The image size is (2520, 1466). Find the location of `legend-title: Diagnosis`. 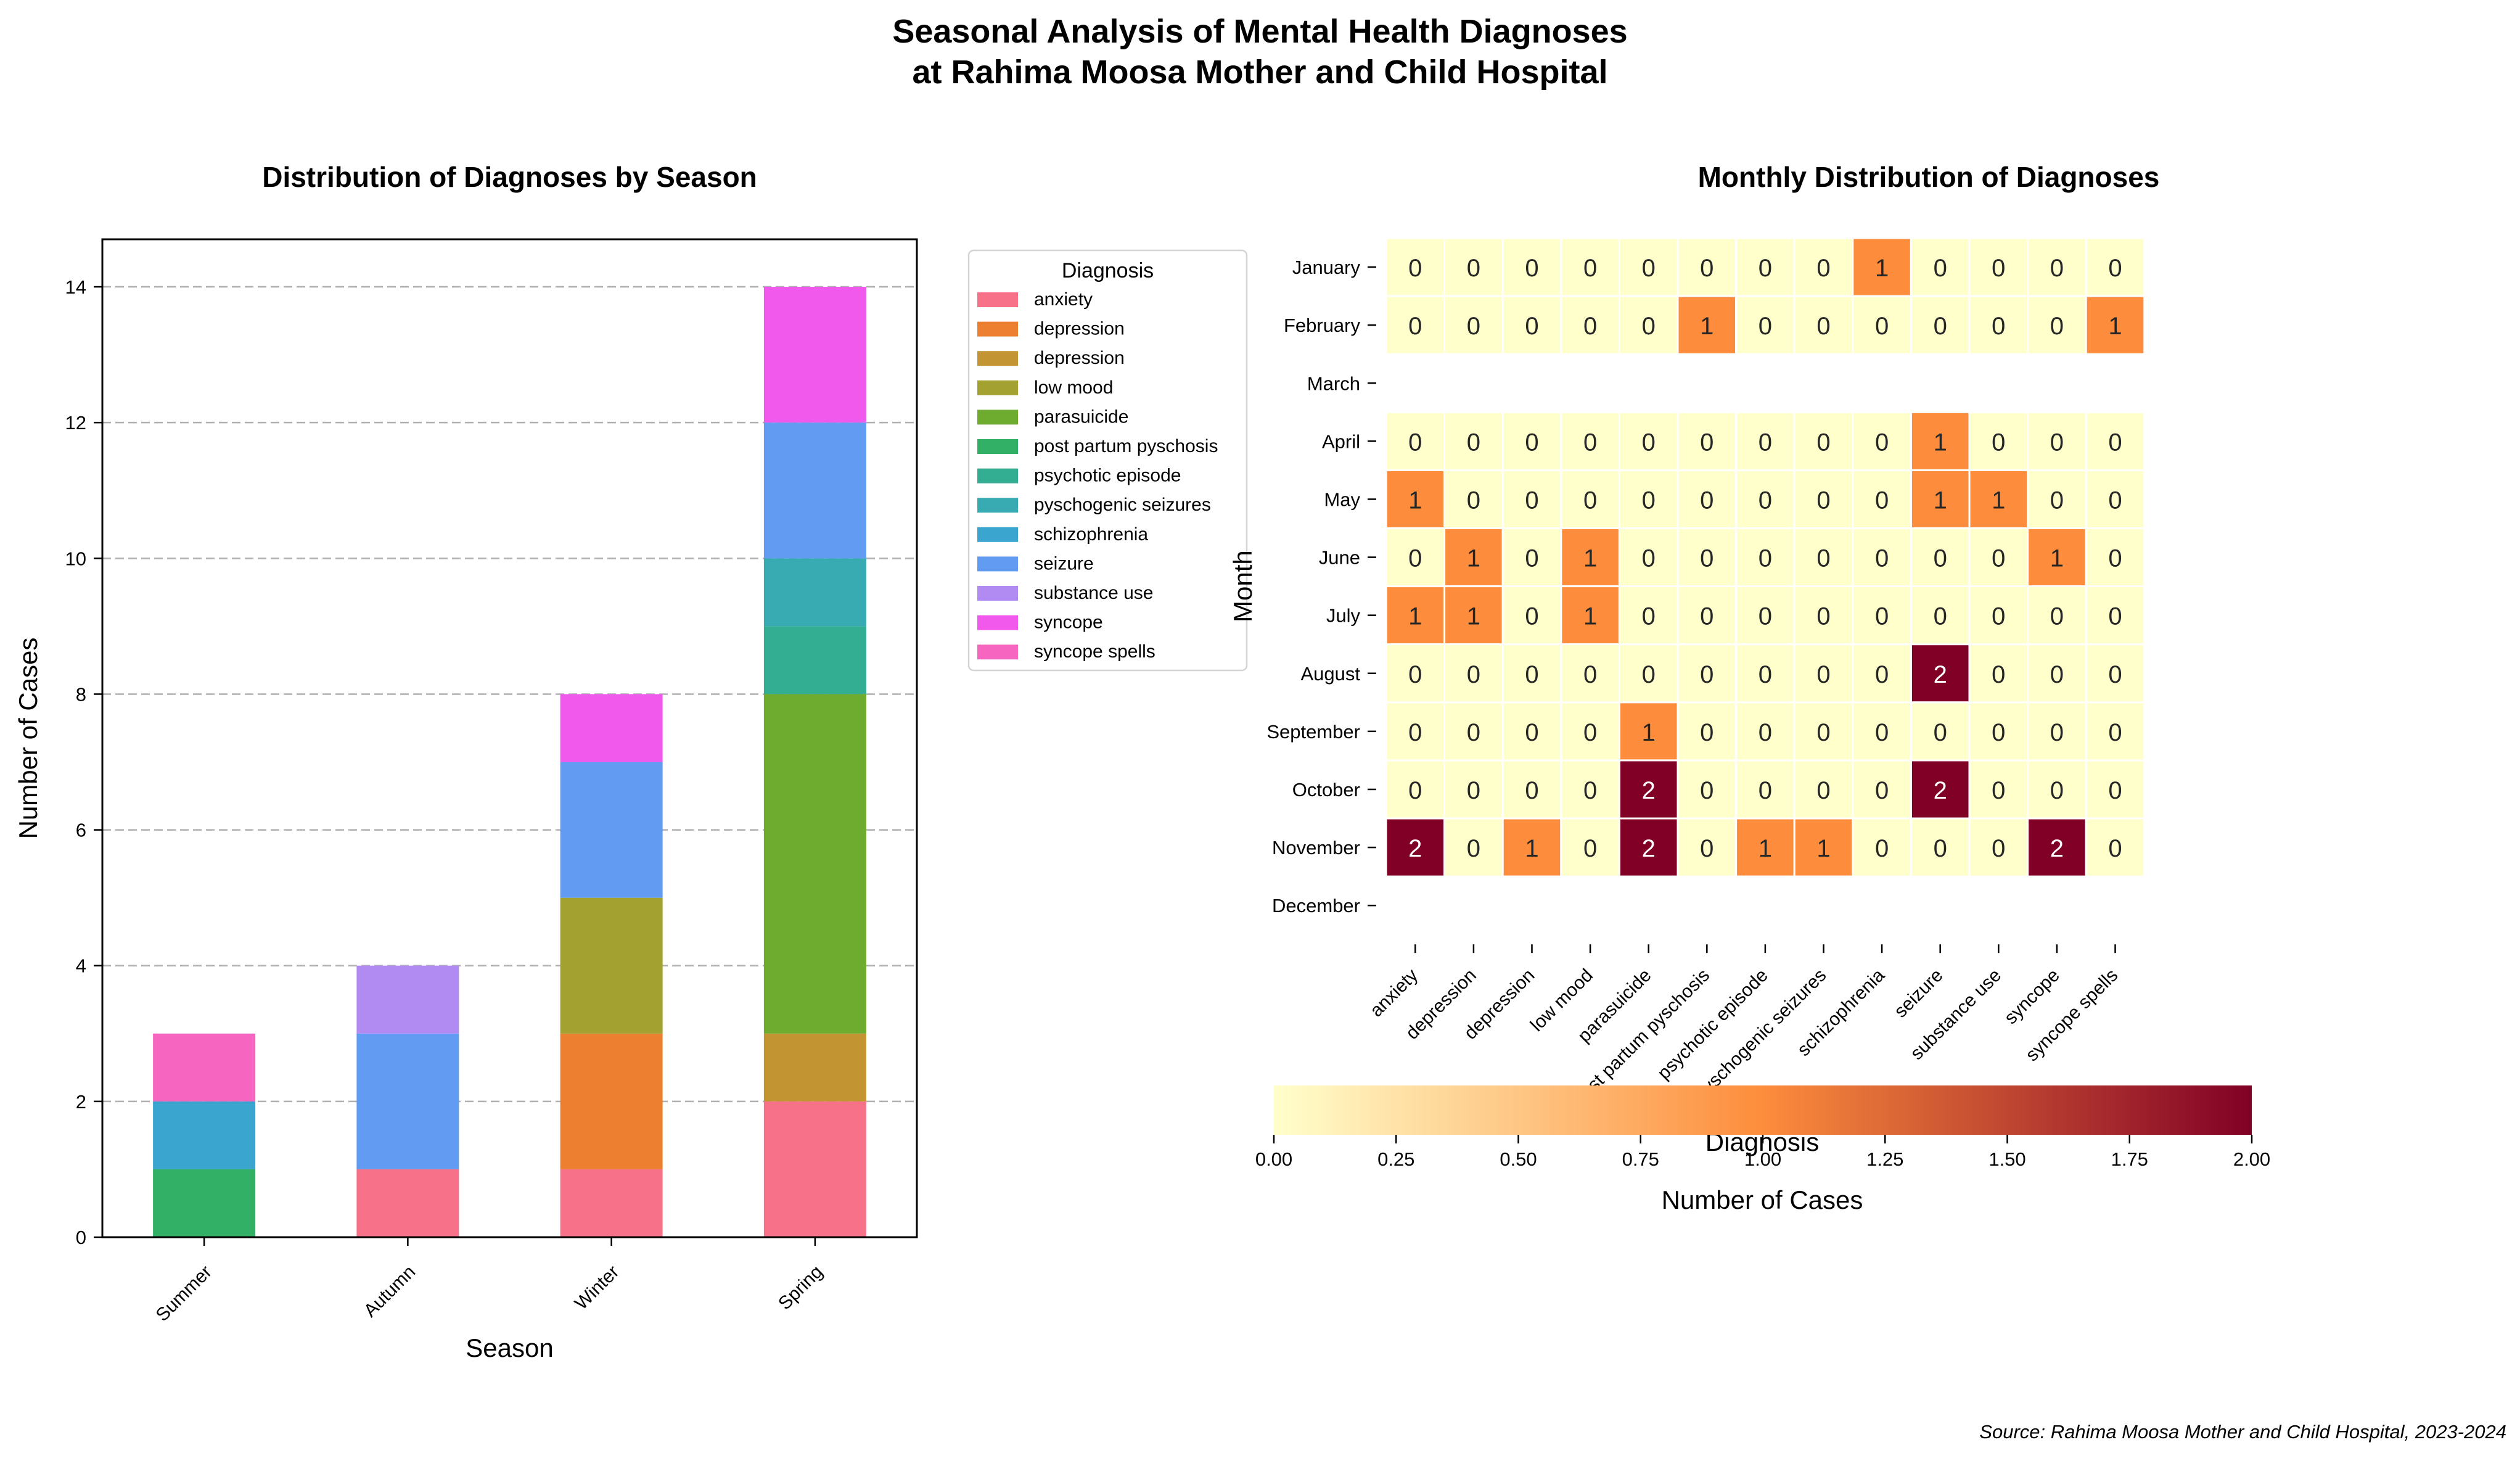

legend-title: Diagnosis is located at coordinates (1108, 270).